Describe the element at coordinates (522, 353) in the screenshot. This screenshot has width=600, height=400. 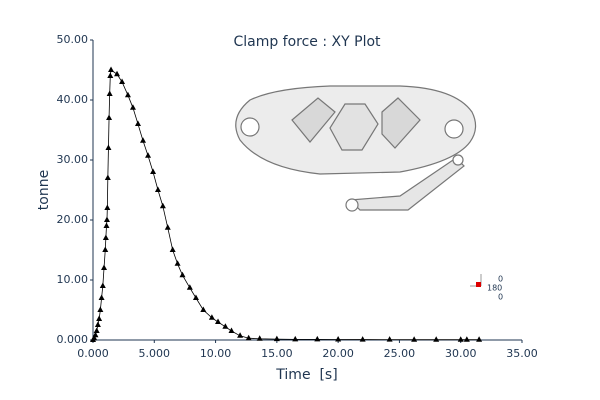
I see `x-tick-label: 35.00` at that location.